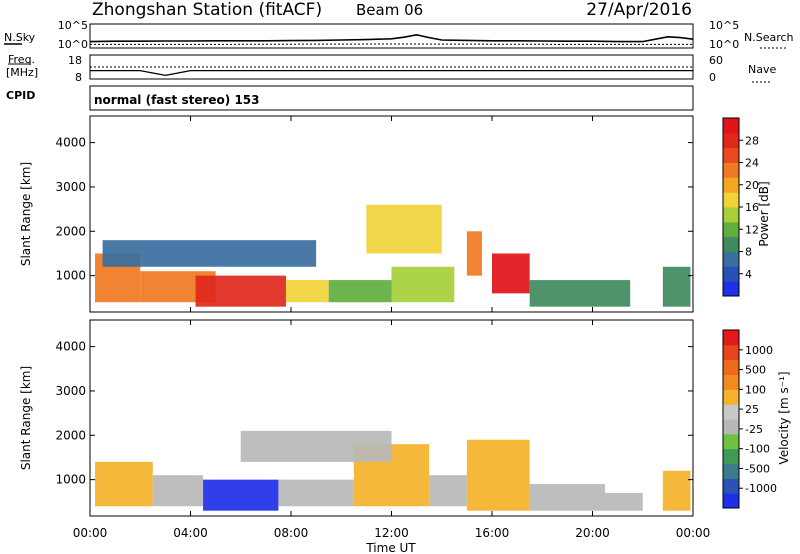 This screenshot has height=554, width=800. I want to click on velocity-colorbar-title: Velocity [m s⁻¹], so click(784, 417).